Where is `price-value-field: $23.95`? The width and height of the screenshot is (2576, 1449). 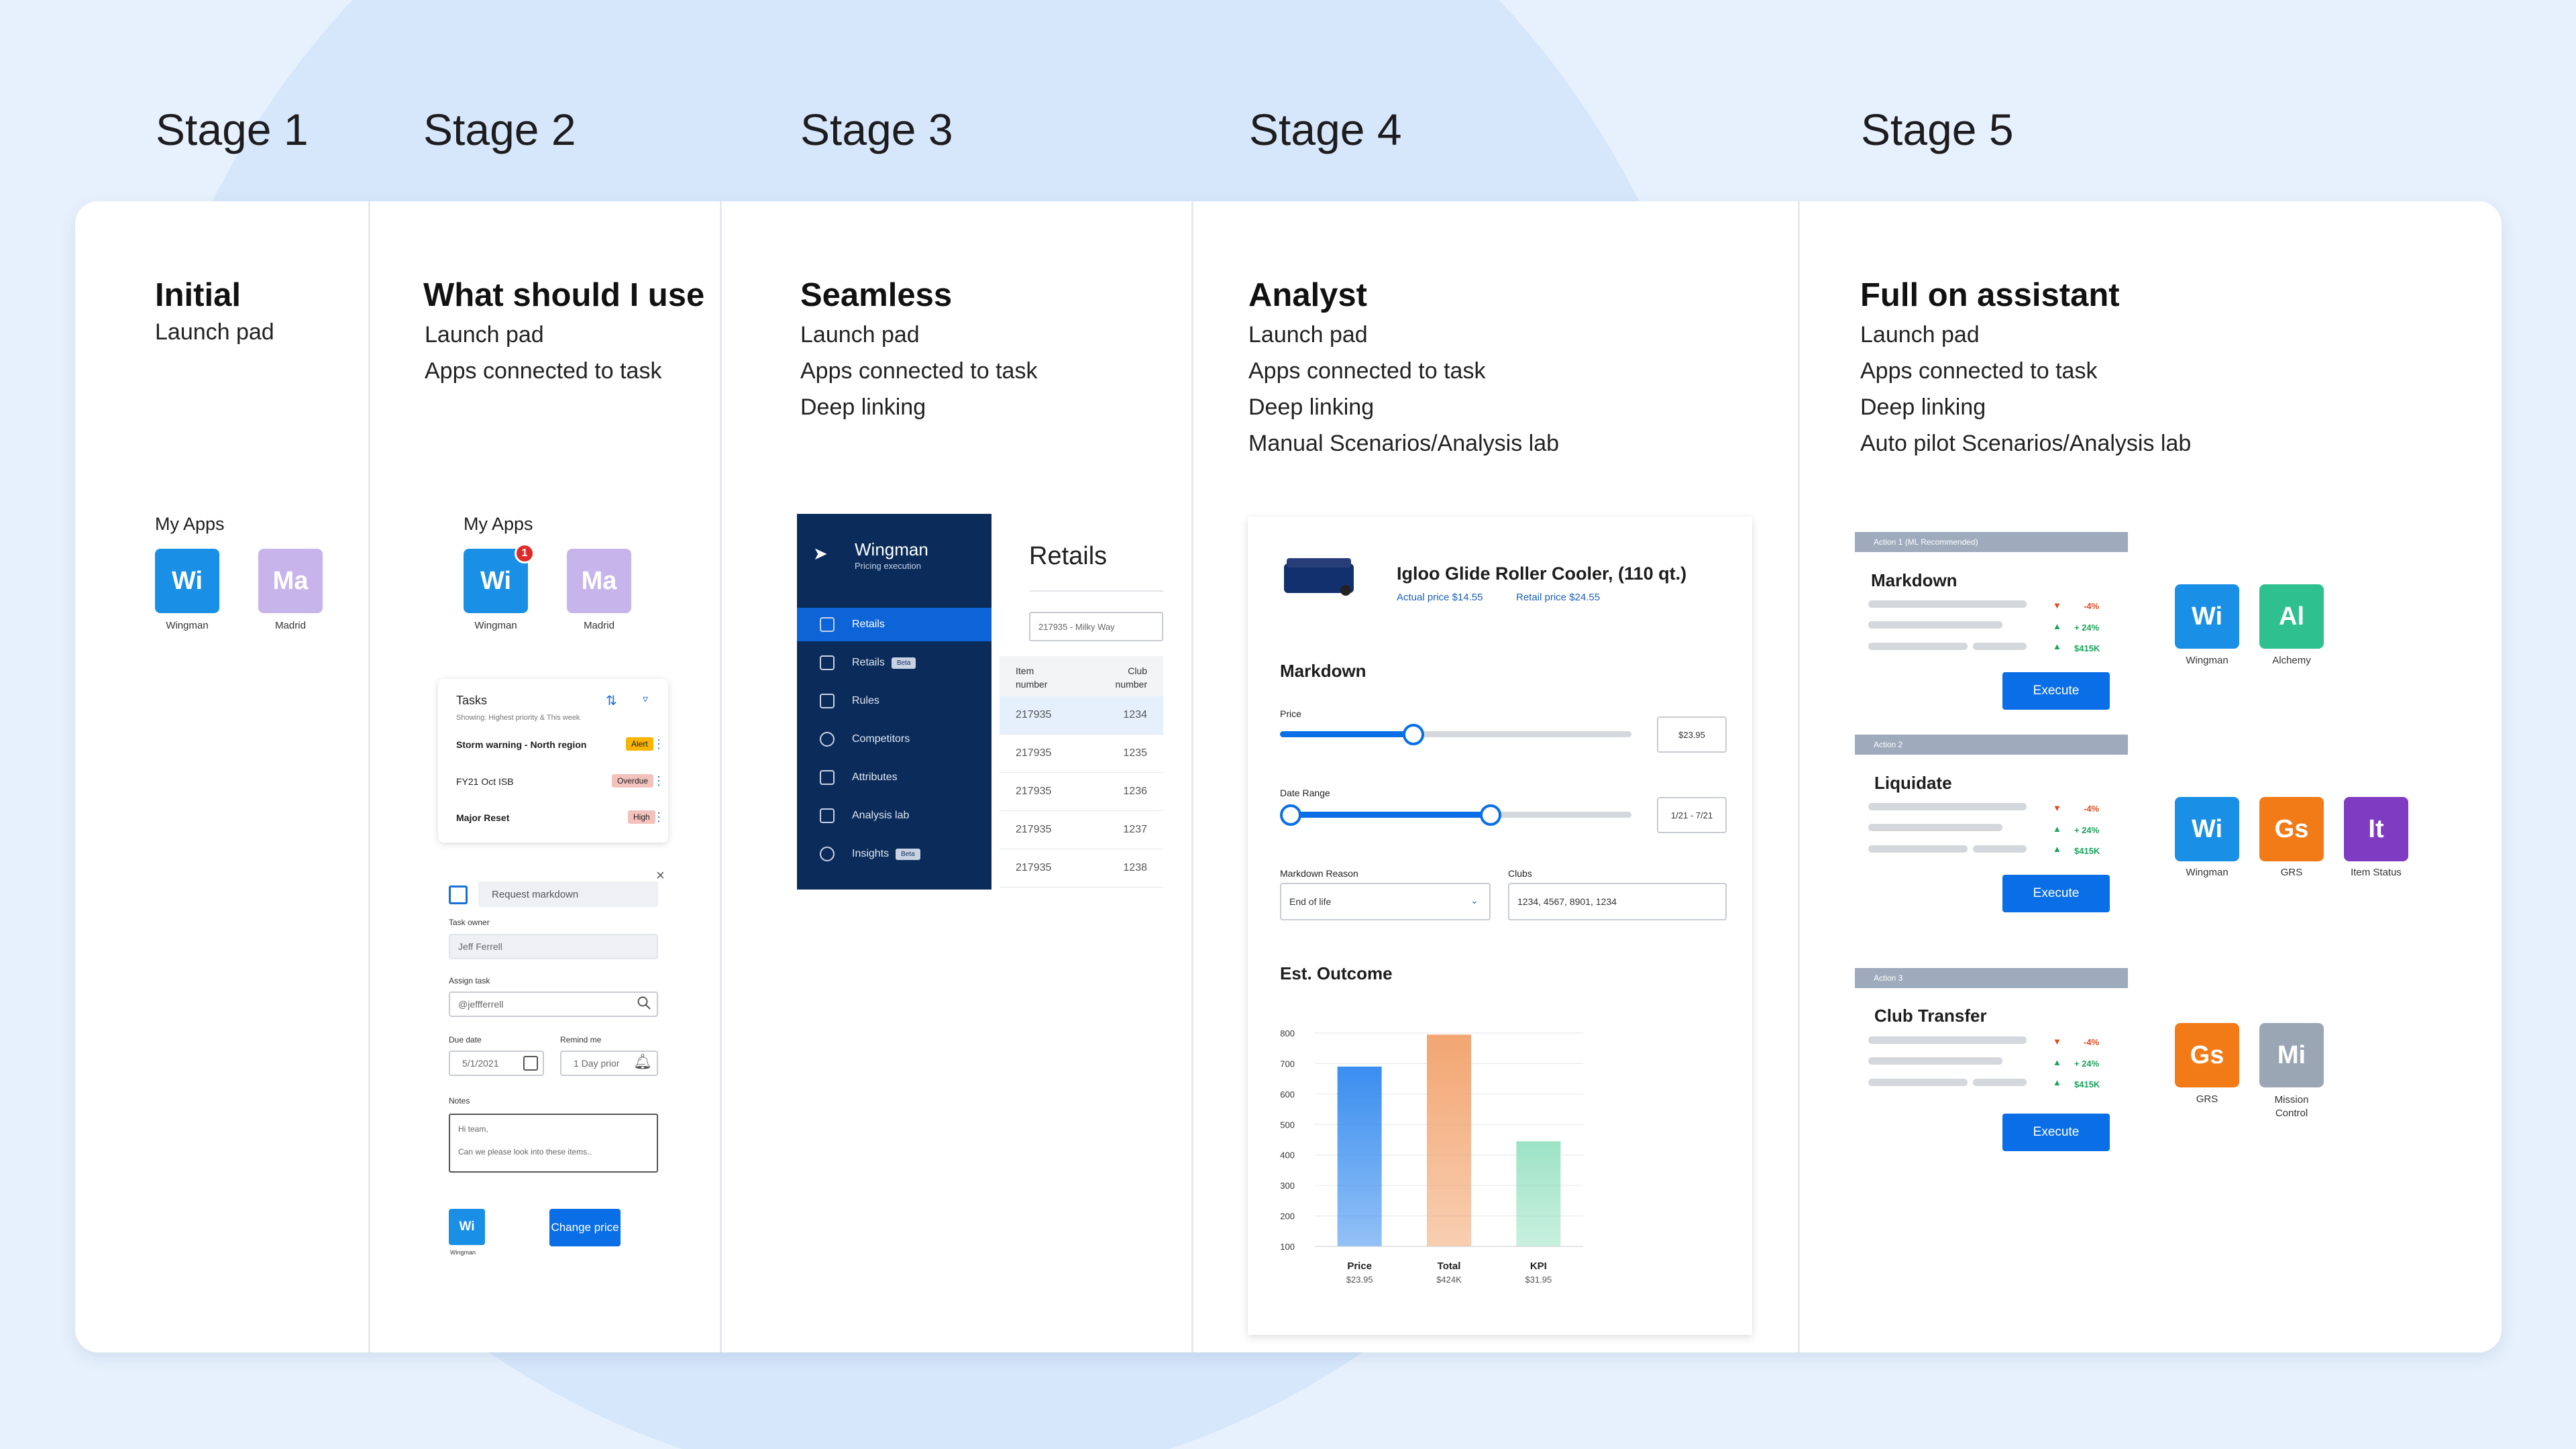 price-value-field: $23.95 is located at coordinates (1692, 734).